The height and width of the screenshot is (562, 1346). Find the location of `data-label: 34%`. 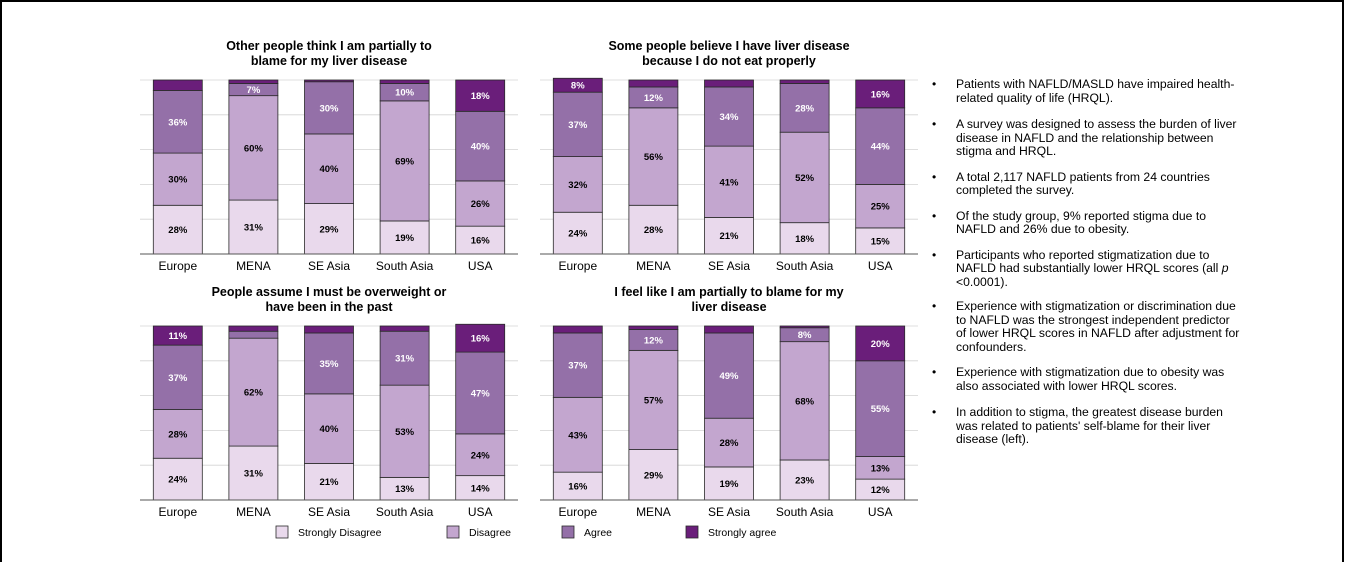

data-label: 34% is located at coordinates (729, 117).